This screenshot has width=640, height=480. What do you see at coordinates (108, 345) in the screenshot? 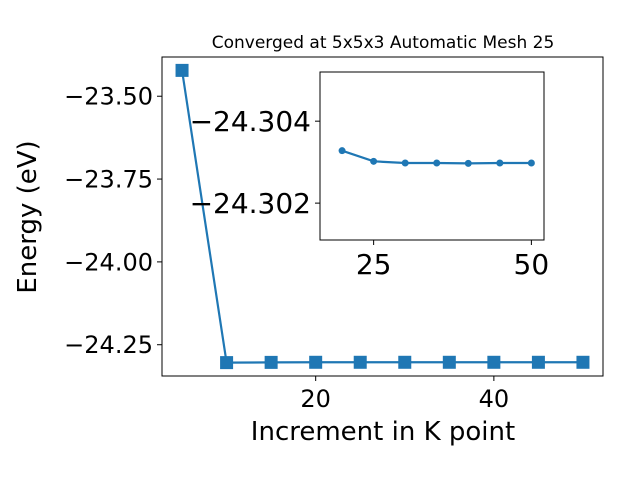
I see `main-y-tick-label: −24.25` at bounding box center [108, 345].